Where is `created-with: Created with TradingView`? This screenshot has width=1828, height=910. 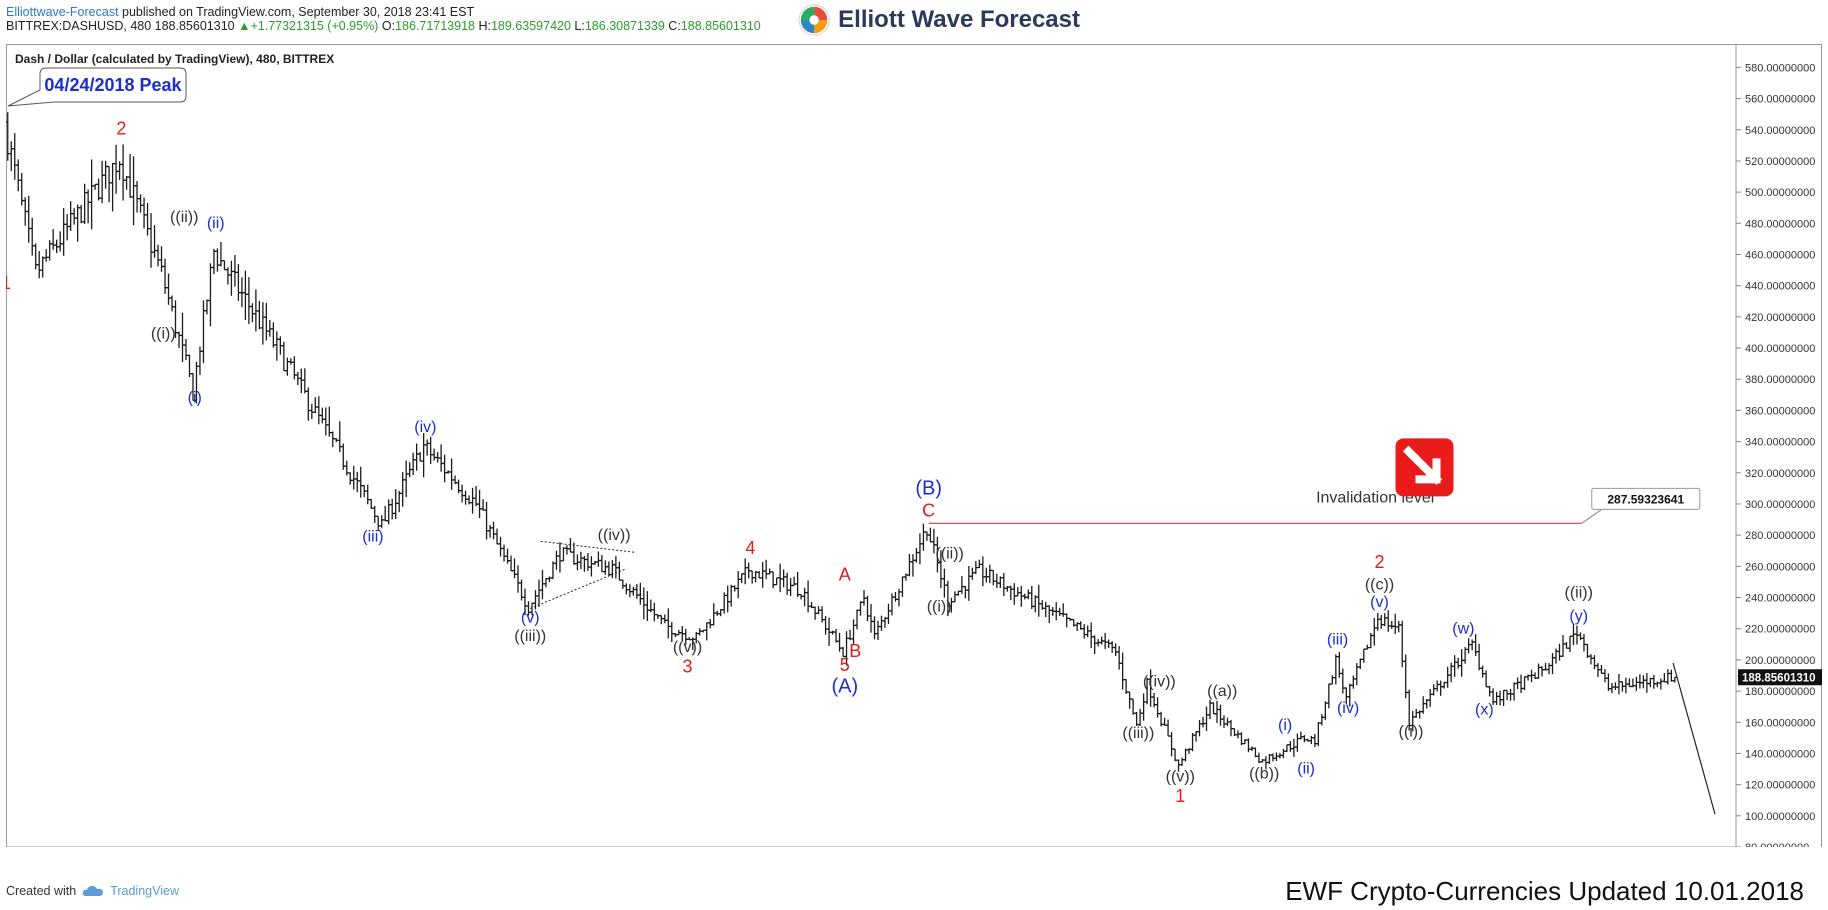
created-with: Created with TradingView is located at coordinates (92, 891).